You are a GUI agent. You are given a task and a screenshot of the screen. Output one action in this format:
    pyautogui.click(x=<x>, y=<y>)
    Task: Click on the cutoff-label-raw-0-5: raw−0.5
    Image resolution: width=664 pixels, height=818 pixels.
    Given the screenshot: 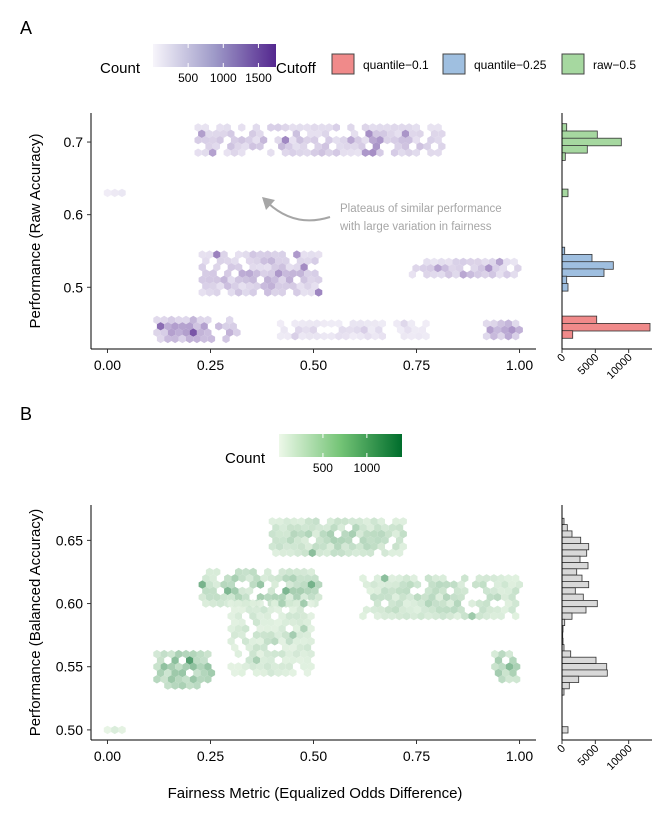 What is the action you would take?
    pyautogui.click(x=614, y=65)
    